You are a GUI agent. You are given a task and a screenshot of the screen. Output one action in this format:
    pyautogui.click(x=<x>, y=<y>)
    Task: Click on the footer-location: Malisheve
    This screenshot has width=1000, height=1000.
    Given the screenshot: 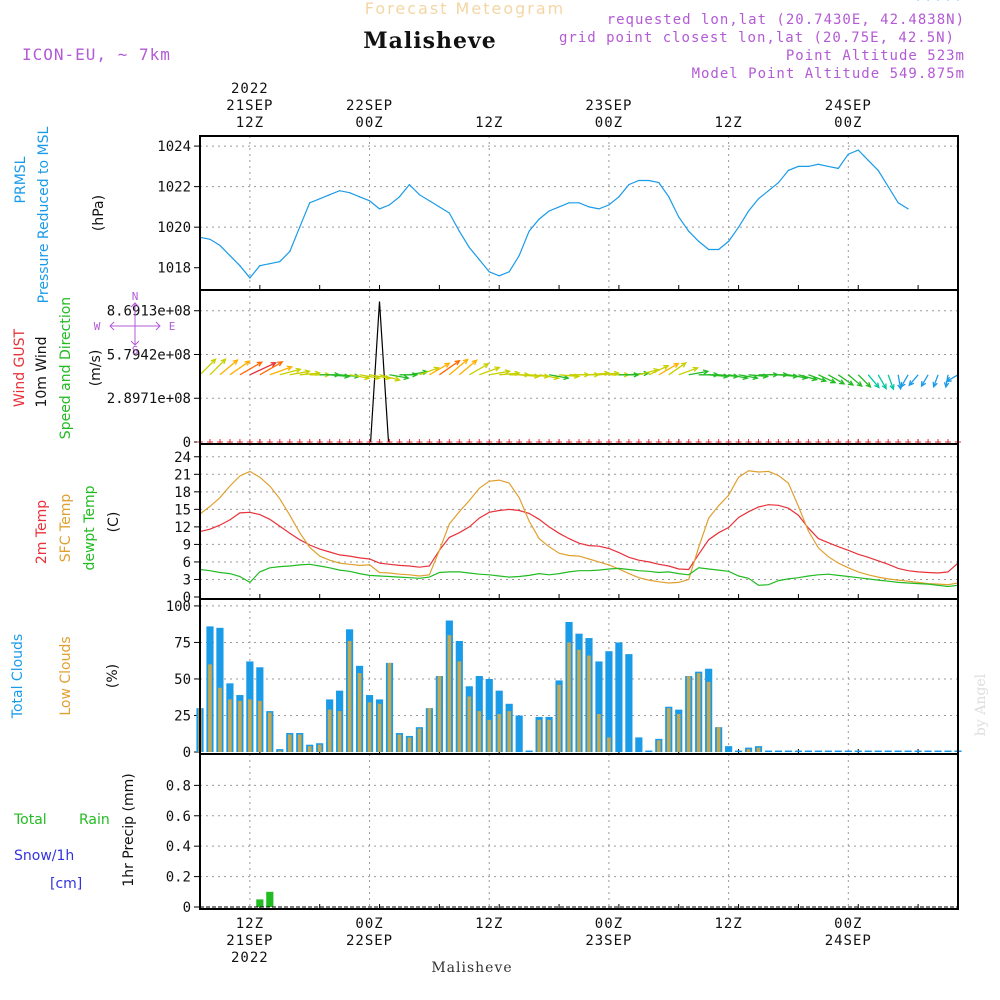 What is the action you would take?
    pyautogui.click(x=471, y=968)
    